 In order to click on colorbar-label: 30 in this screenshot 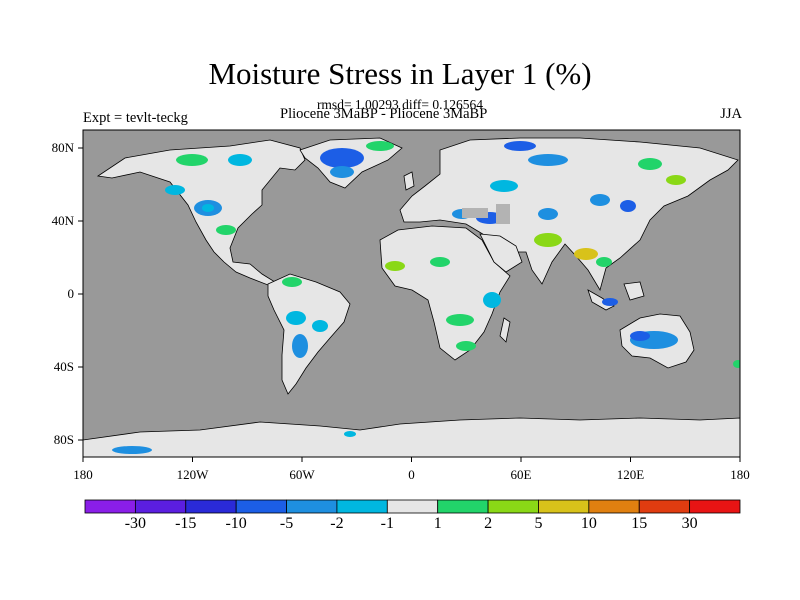, I will do `click(689, 523)`.